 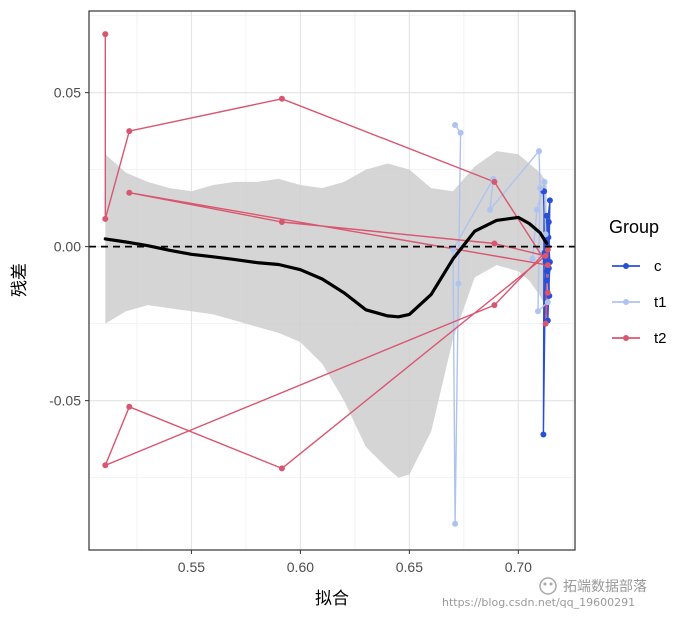 I want to click on legend-key-point-t1, so click(x=626, y=302).